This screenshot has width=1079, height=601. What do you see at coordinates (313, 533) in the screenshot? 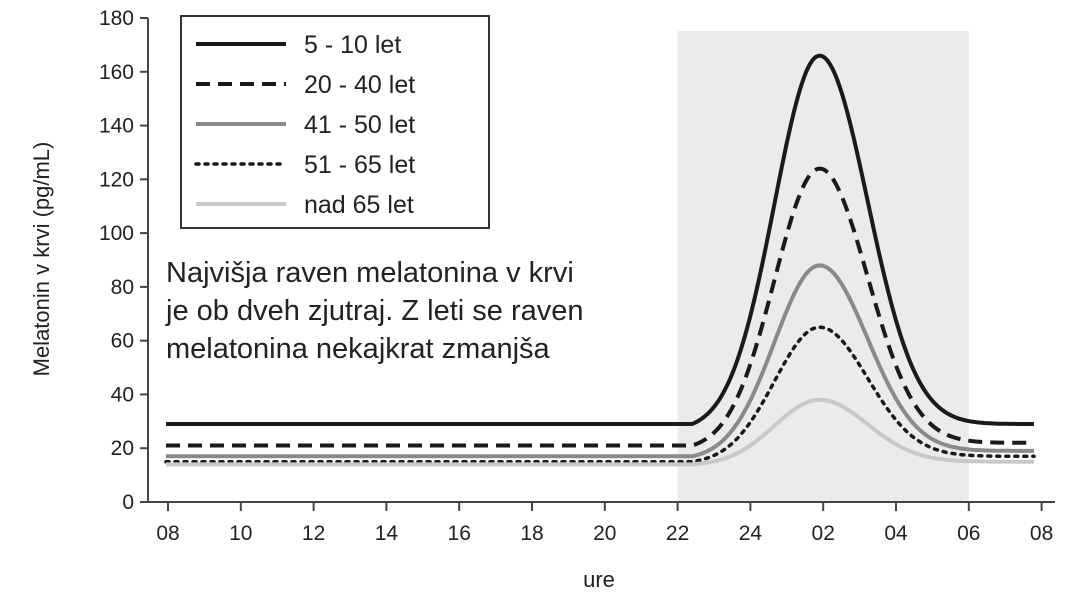
I see `x-tick-label: 12` at bounding box center [313, 533].